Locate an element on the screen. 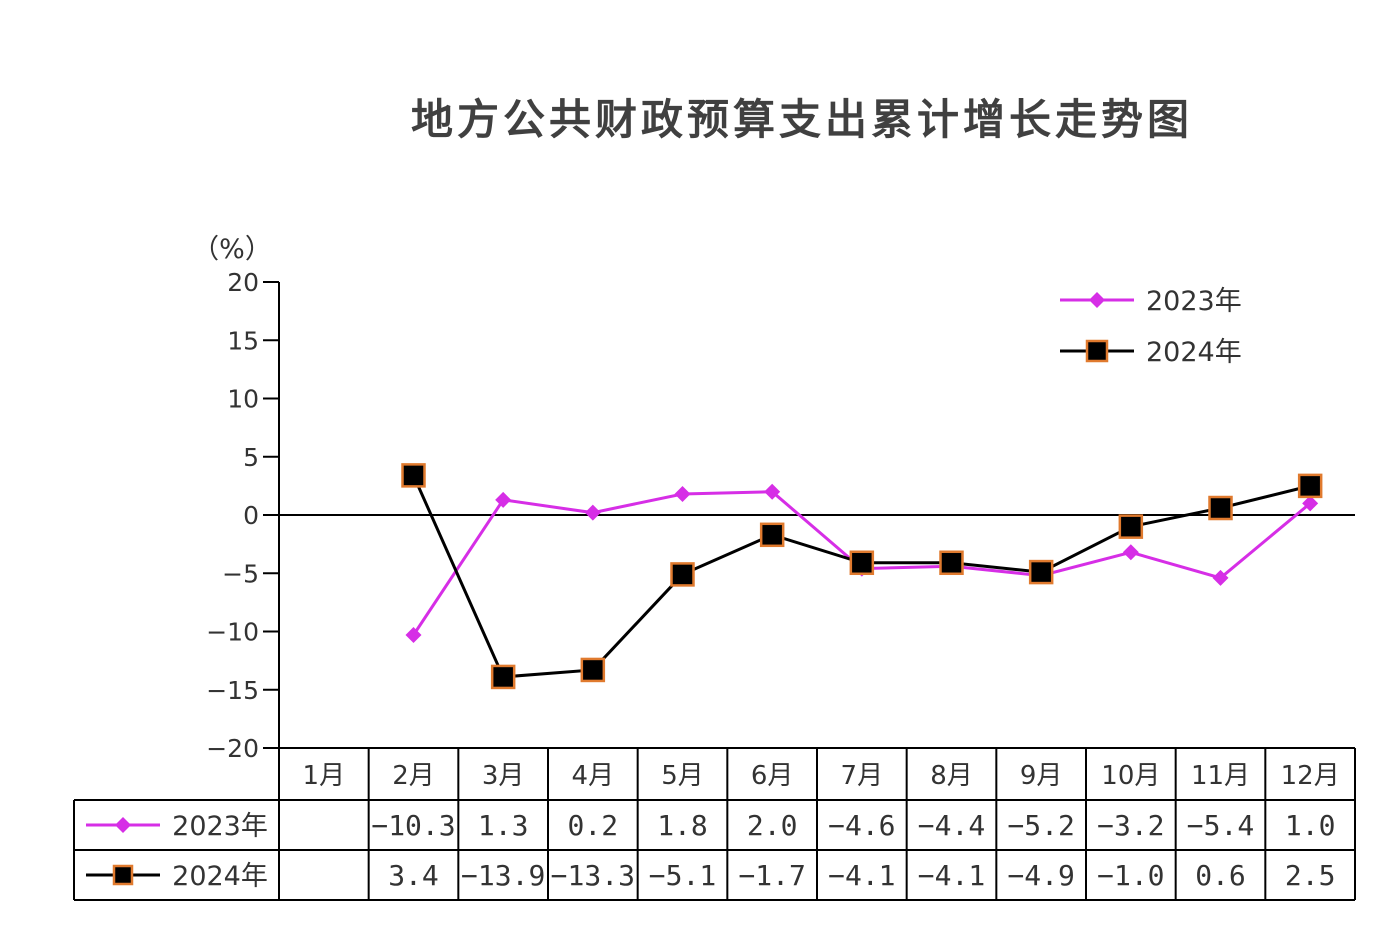 The height and width of the screenshot is (946, 1386). table-cell: −4.6 is located at coordinates (861, 825).